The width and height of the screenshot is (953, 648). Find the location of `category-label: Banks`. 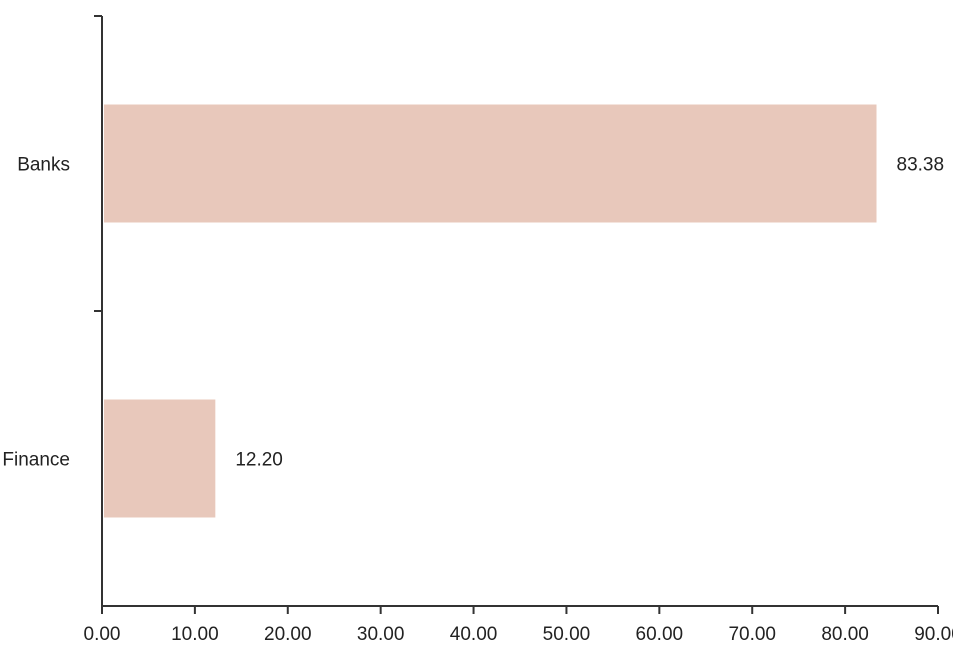

category-label: Banks is located at coordinates (43, 165).